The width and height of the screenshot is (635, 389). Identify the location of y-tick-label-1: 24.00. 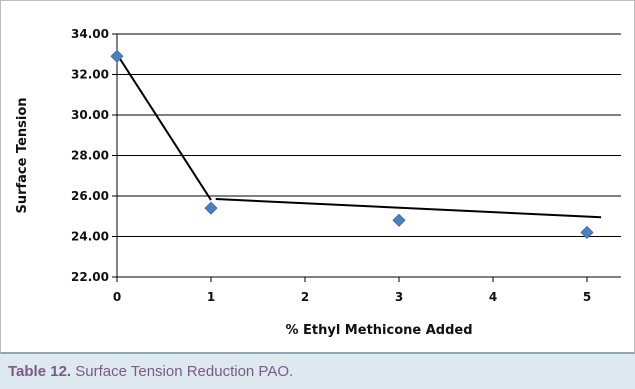
(90, 237).